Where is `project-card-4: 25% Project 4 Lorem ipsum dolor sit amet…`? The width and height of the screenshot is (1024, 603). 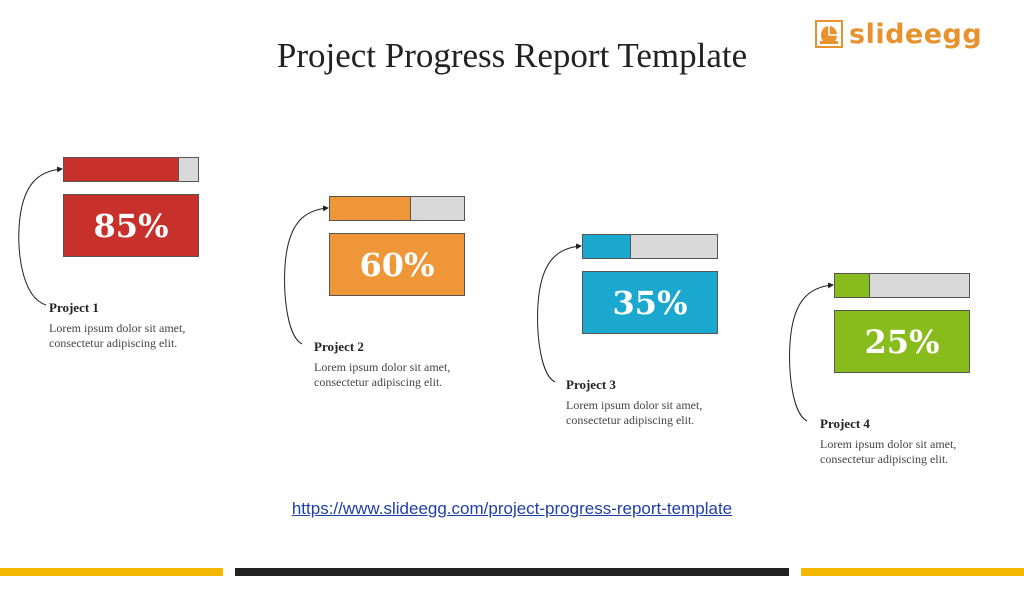 project-card-4: 25% Project 4 Lorem ipsum dolor sit amet… is located at coordinates (905, 438).